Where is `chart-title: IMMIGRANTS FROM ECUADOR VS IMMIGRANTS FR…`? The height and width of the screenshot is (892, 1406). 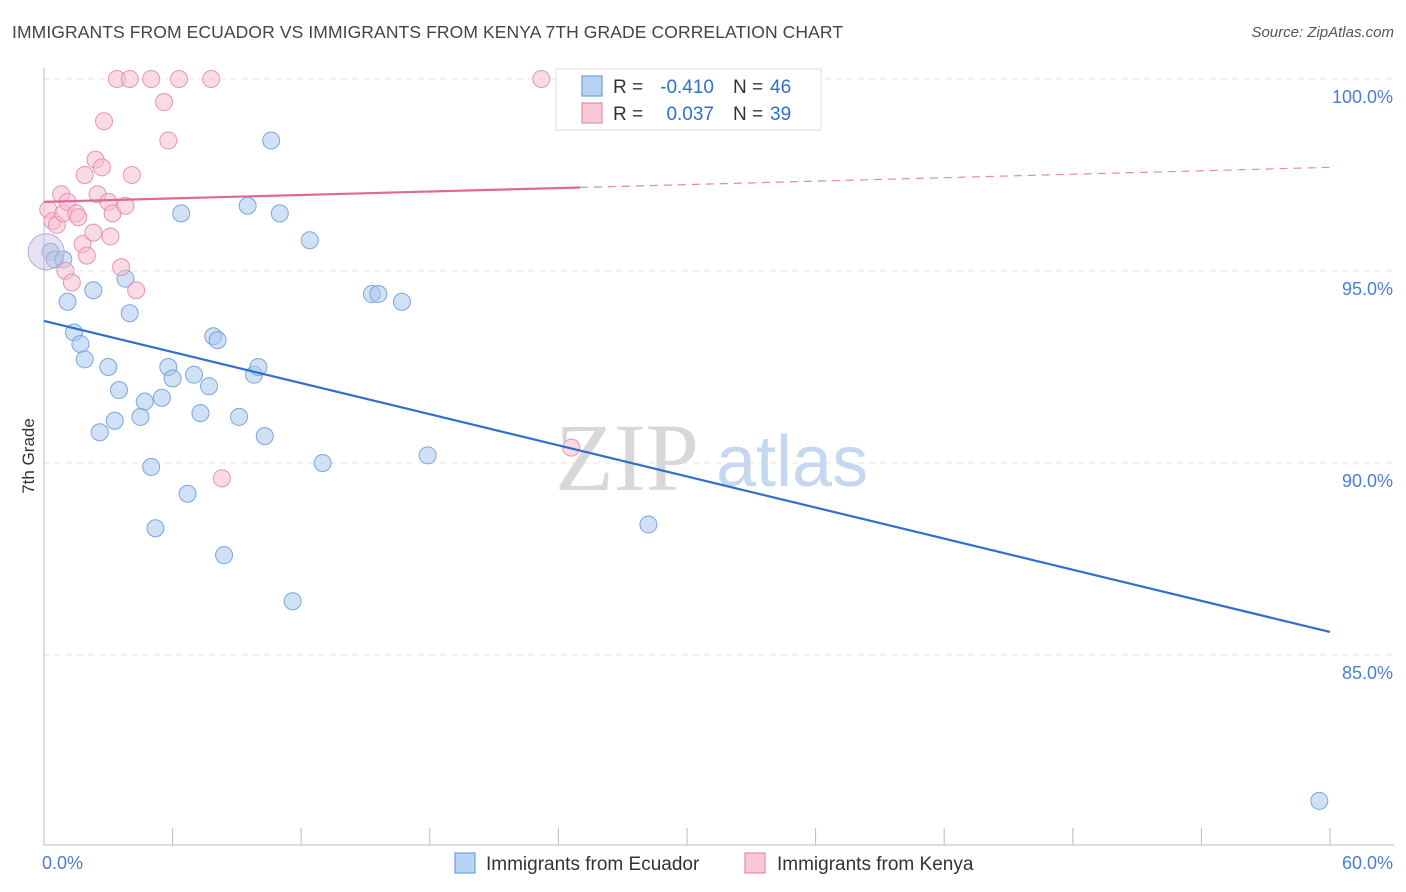 chart-title: IMMIGRANTS FROM ECUADOR VS IMMIGRANTS FR… is located at coordinates (428, 32).